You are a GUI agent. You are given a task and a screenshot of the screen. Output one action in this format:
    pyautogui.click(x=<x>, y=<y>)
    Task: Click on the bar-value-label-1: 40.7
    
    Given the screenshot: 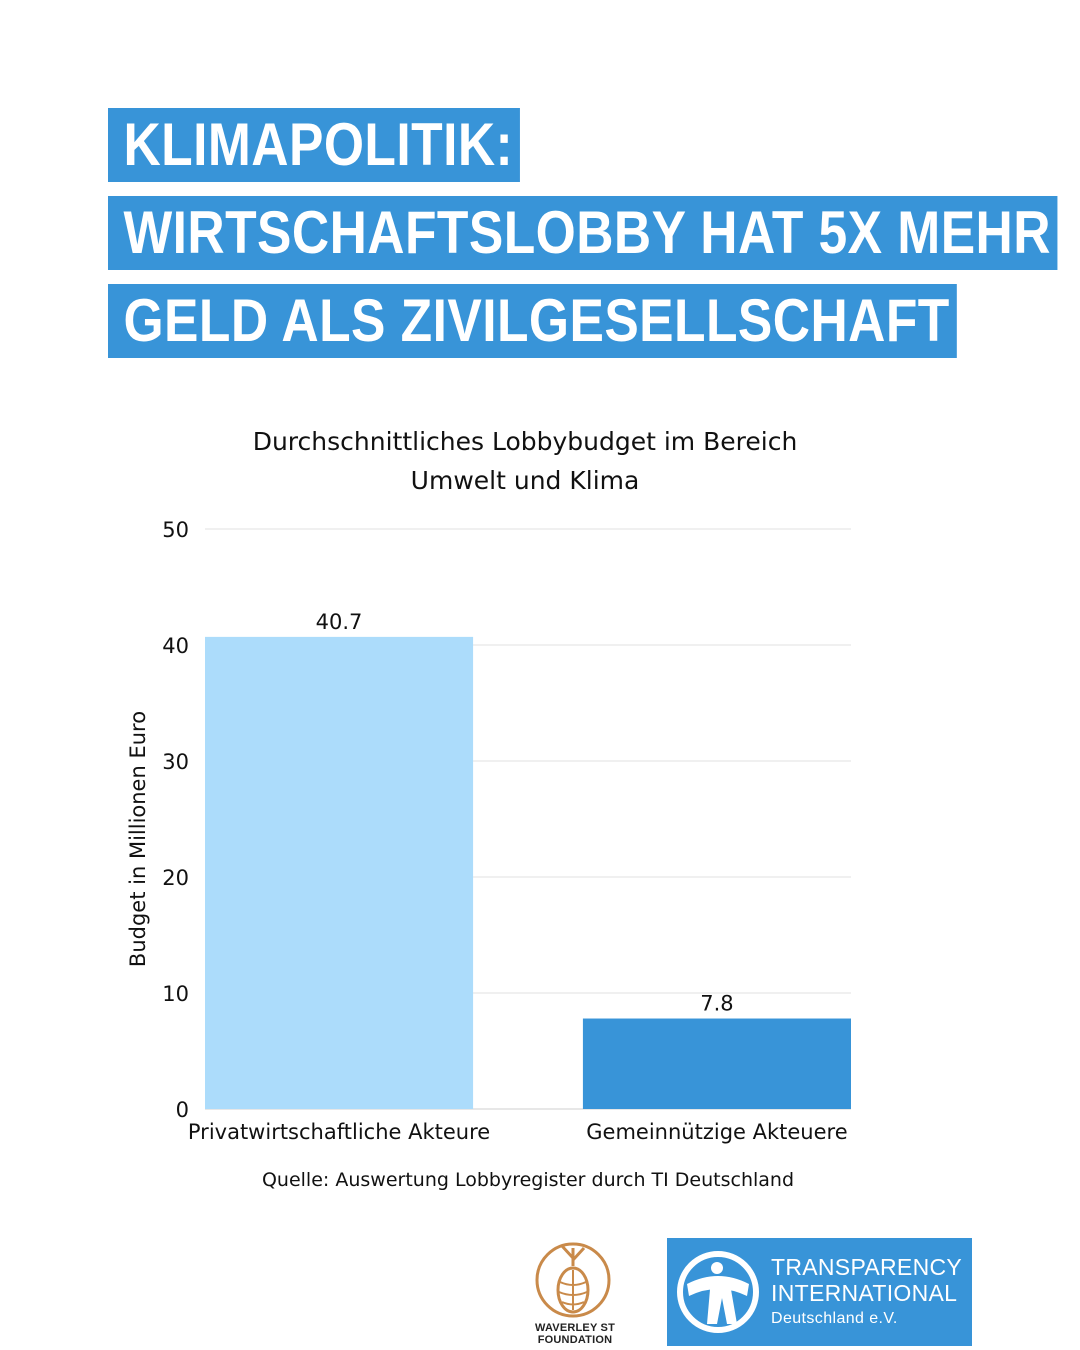 What is the action you would take?
    pyautogui.click(x=339, y=622)
    